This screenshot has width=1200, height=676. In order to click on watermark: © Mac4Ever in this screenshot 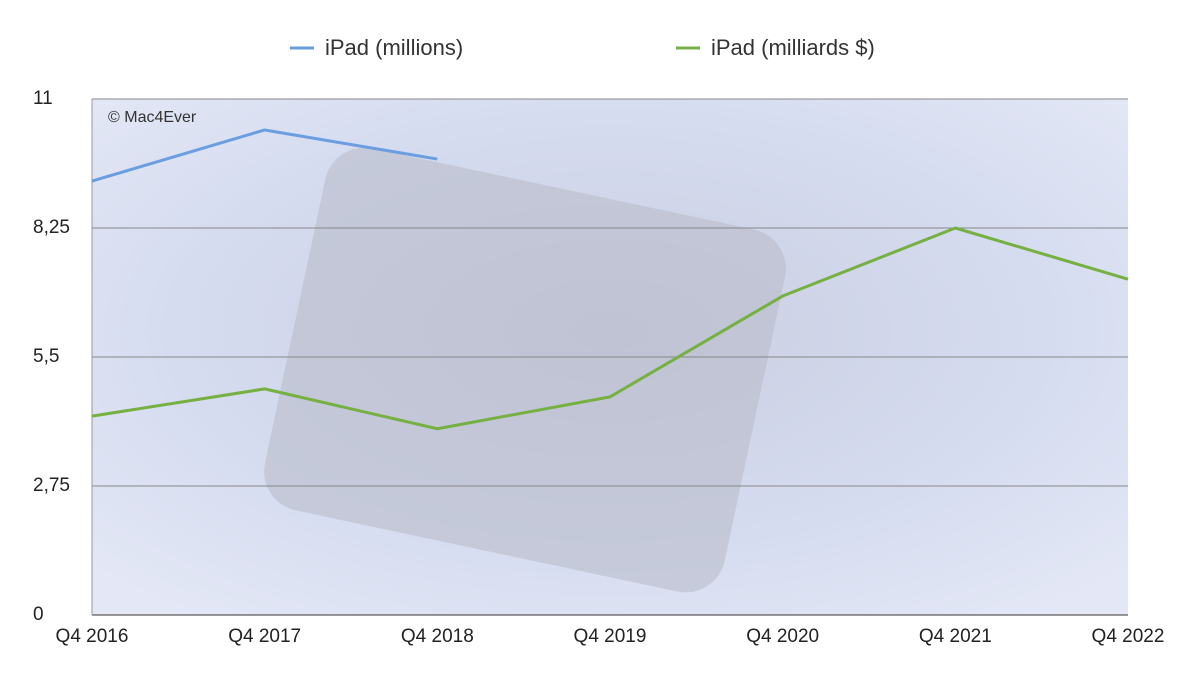, I will do `click(152, 117)`.